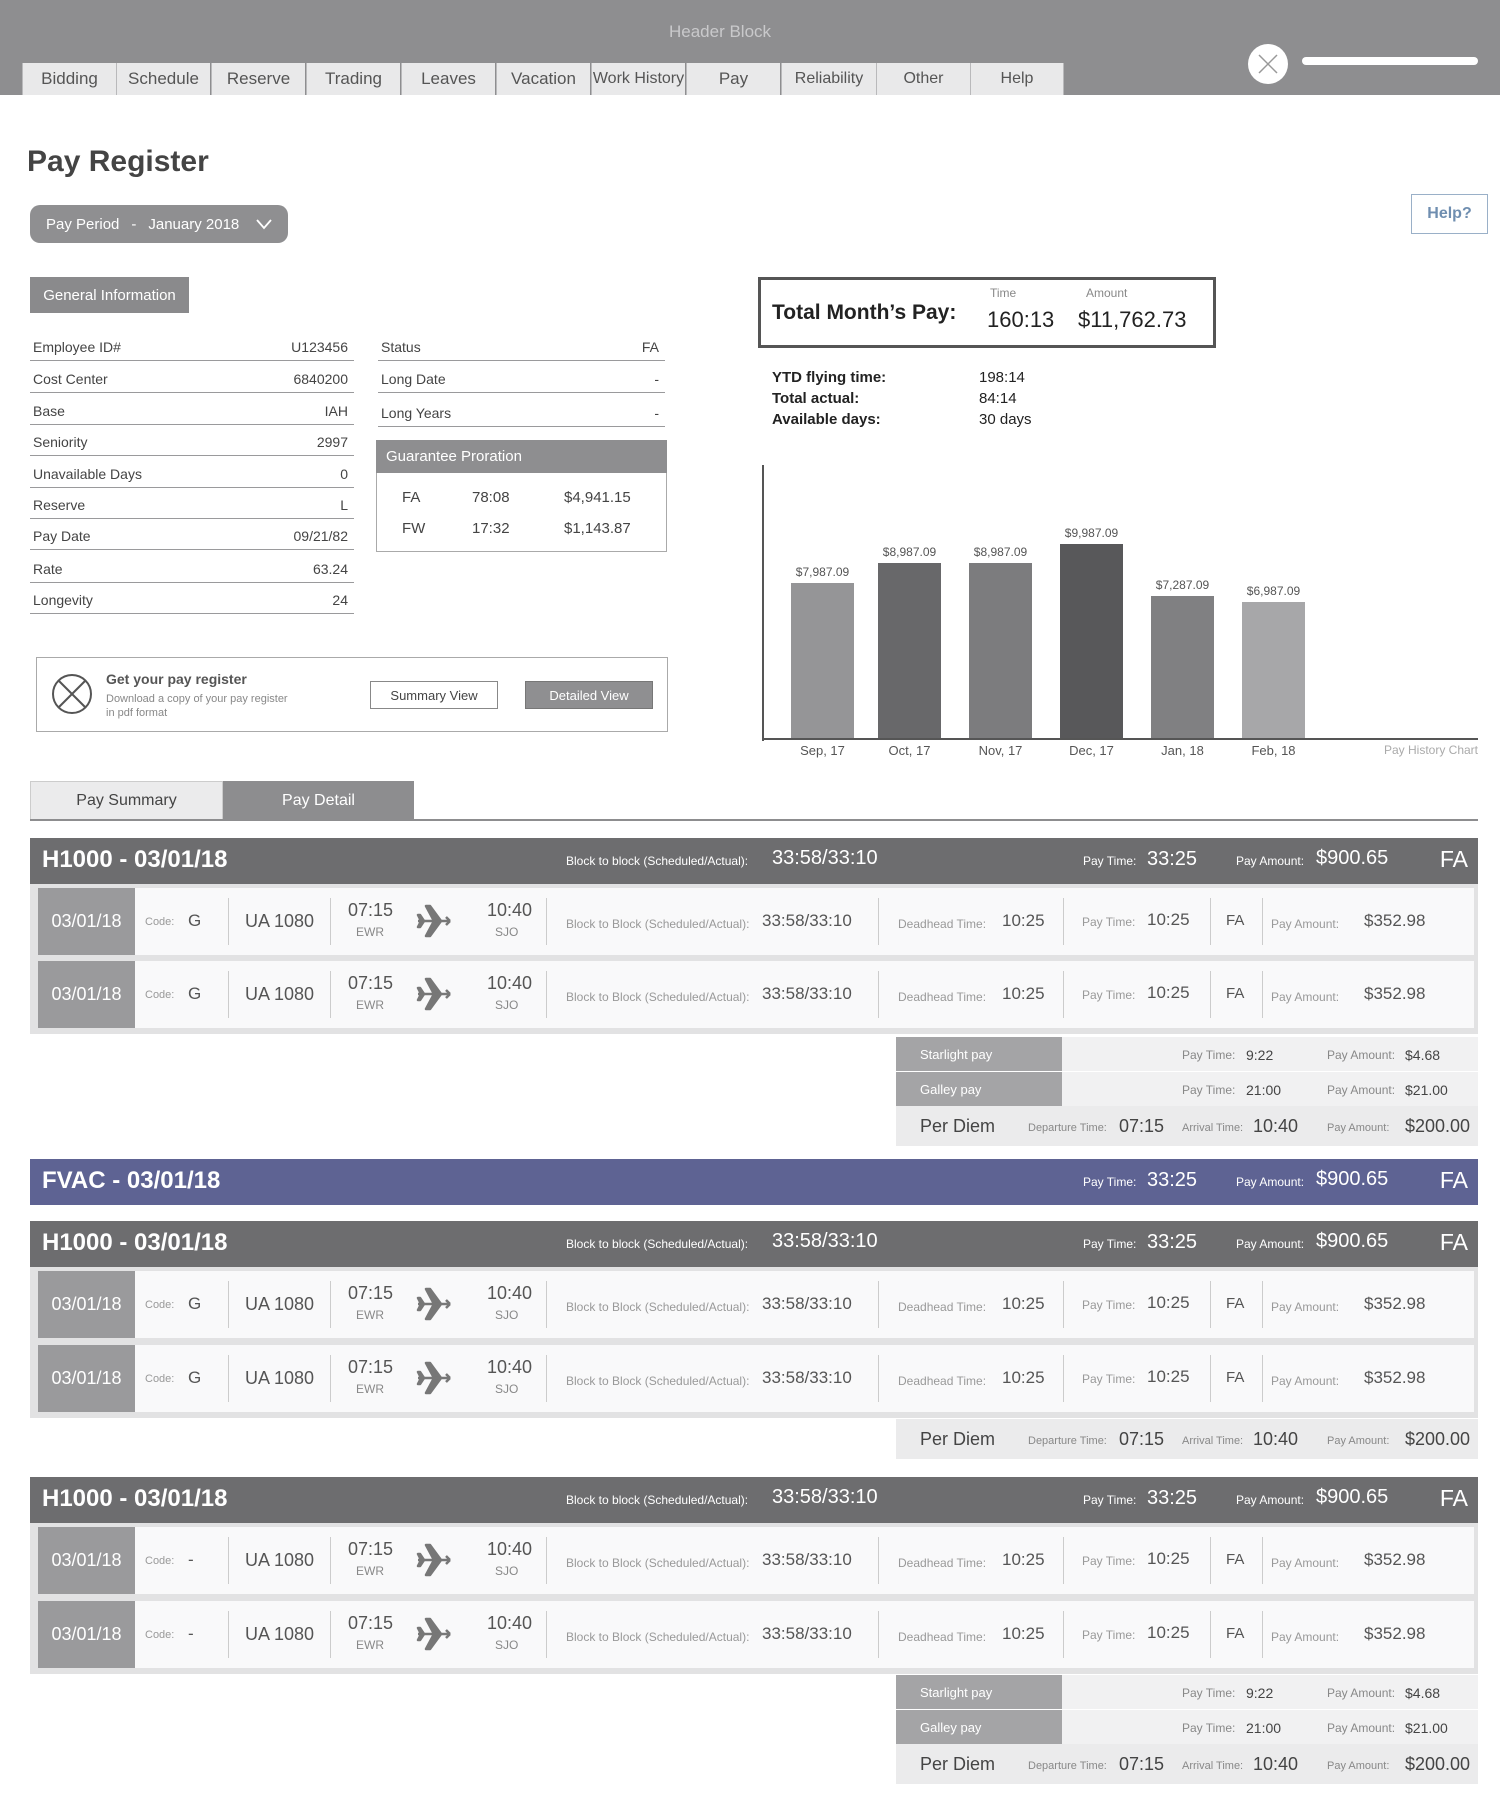  What do you see at coordinates (1142, 1764) in the screenshot?
I see `departure-time-value: 07:15` at bounding box center [1142, 1764].